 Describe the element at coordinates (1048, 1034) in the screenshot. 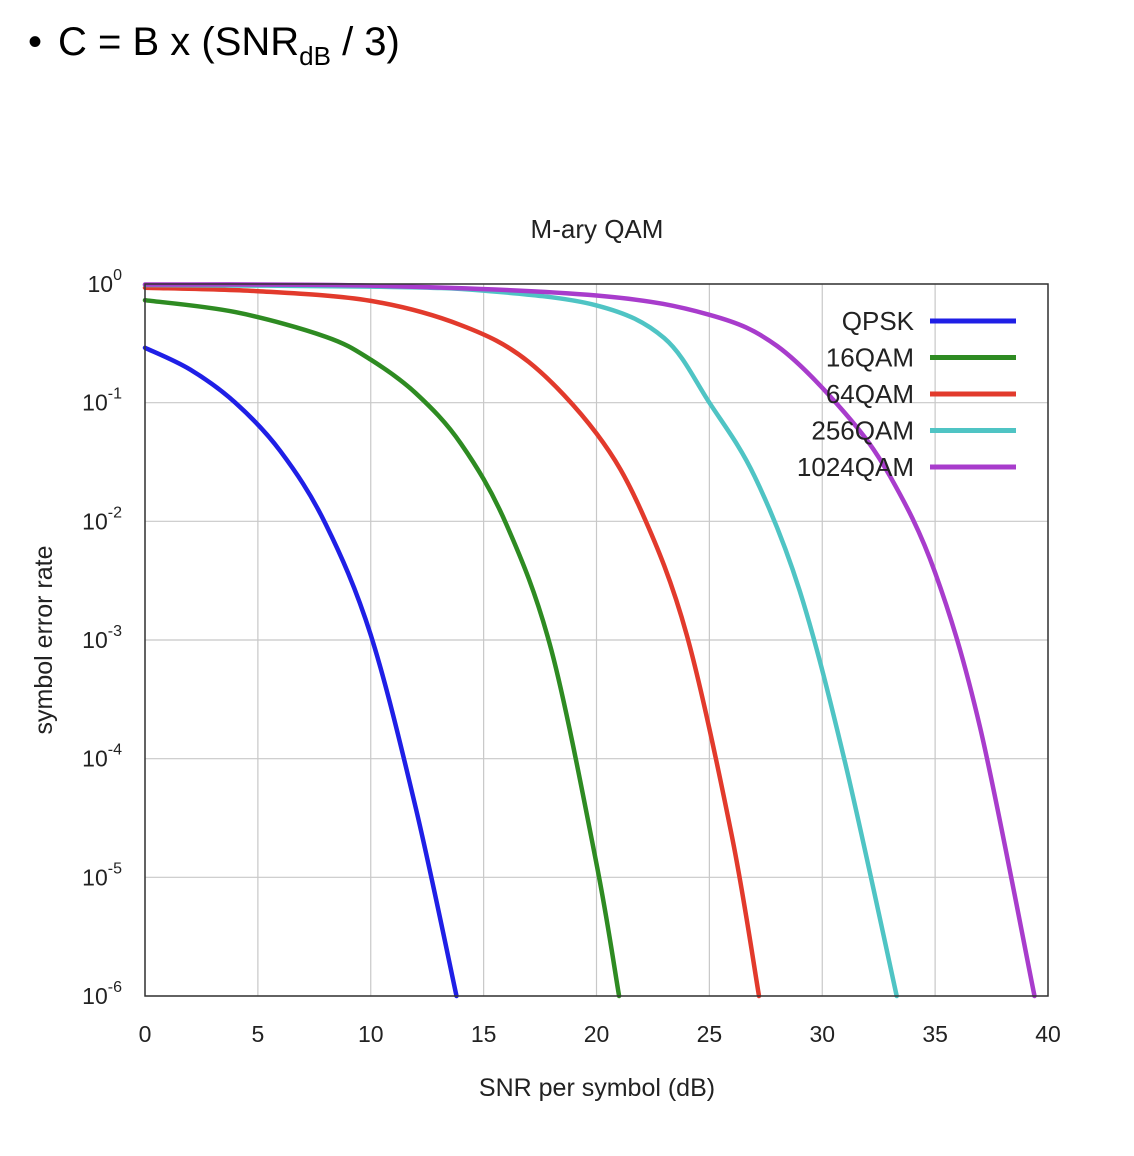

I see `x-tick-label: 40` at that location.